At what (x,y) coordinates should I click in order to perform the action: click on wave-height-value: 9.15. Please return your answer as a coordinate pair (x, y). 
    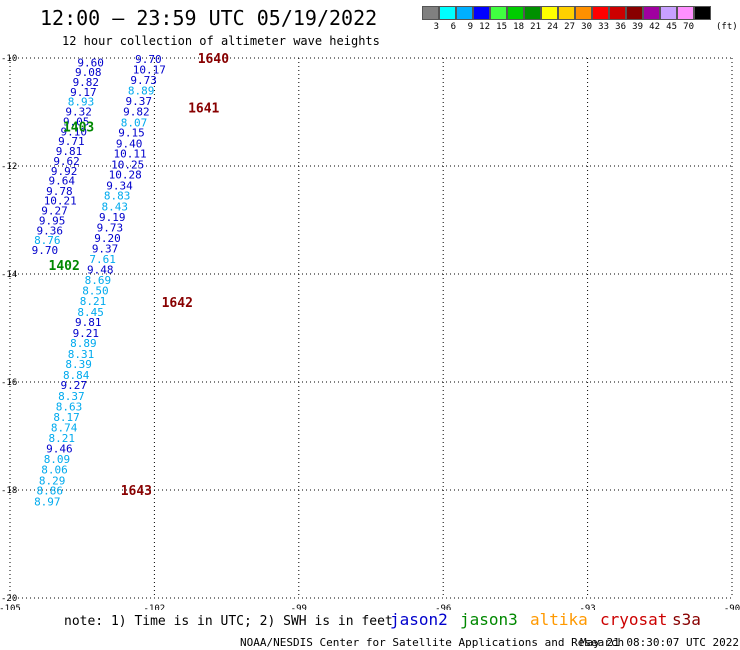
    Looking at the image, I should click on (131, 133).